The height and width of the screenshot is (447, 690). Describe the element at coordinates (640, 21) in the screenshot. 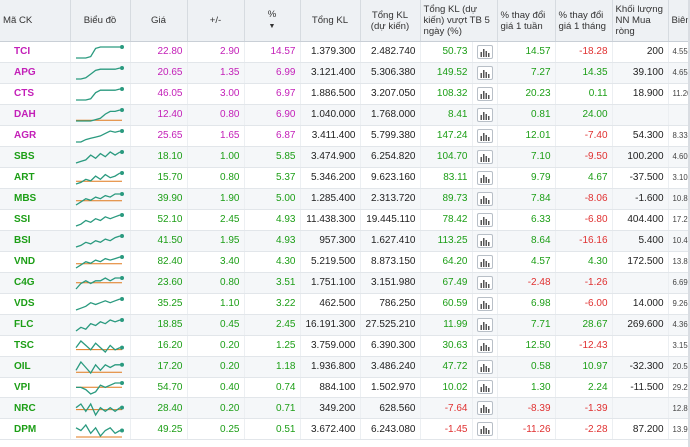

I see `col-foreign-net: Khối lượng NN Mua ròng` at that location.